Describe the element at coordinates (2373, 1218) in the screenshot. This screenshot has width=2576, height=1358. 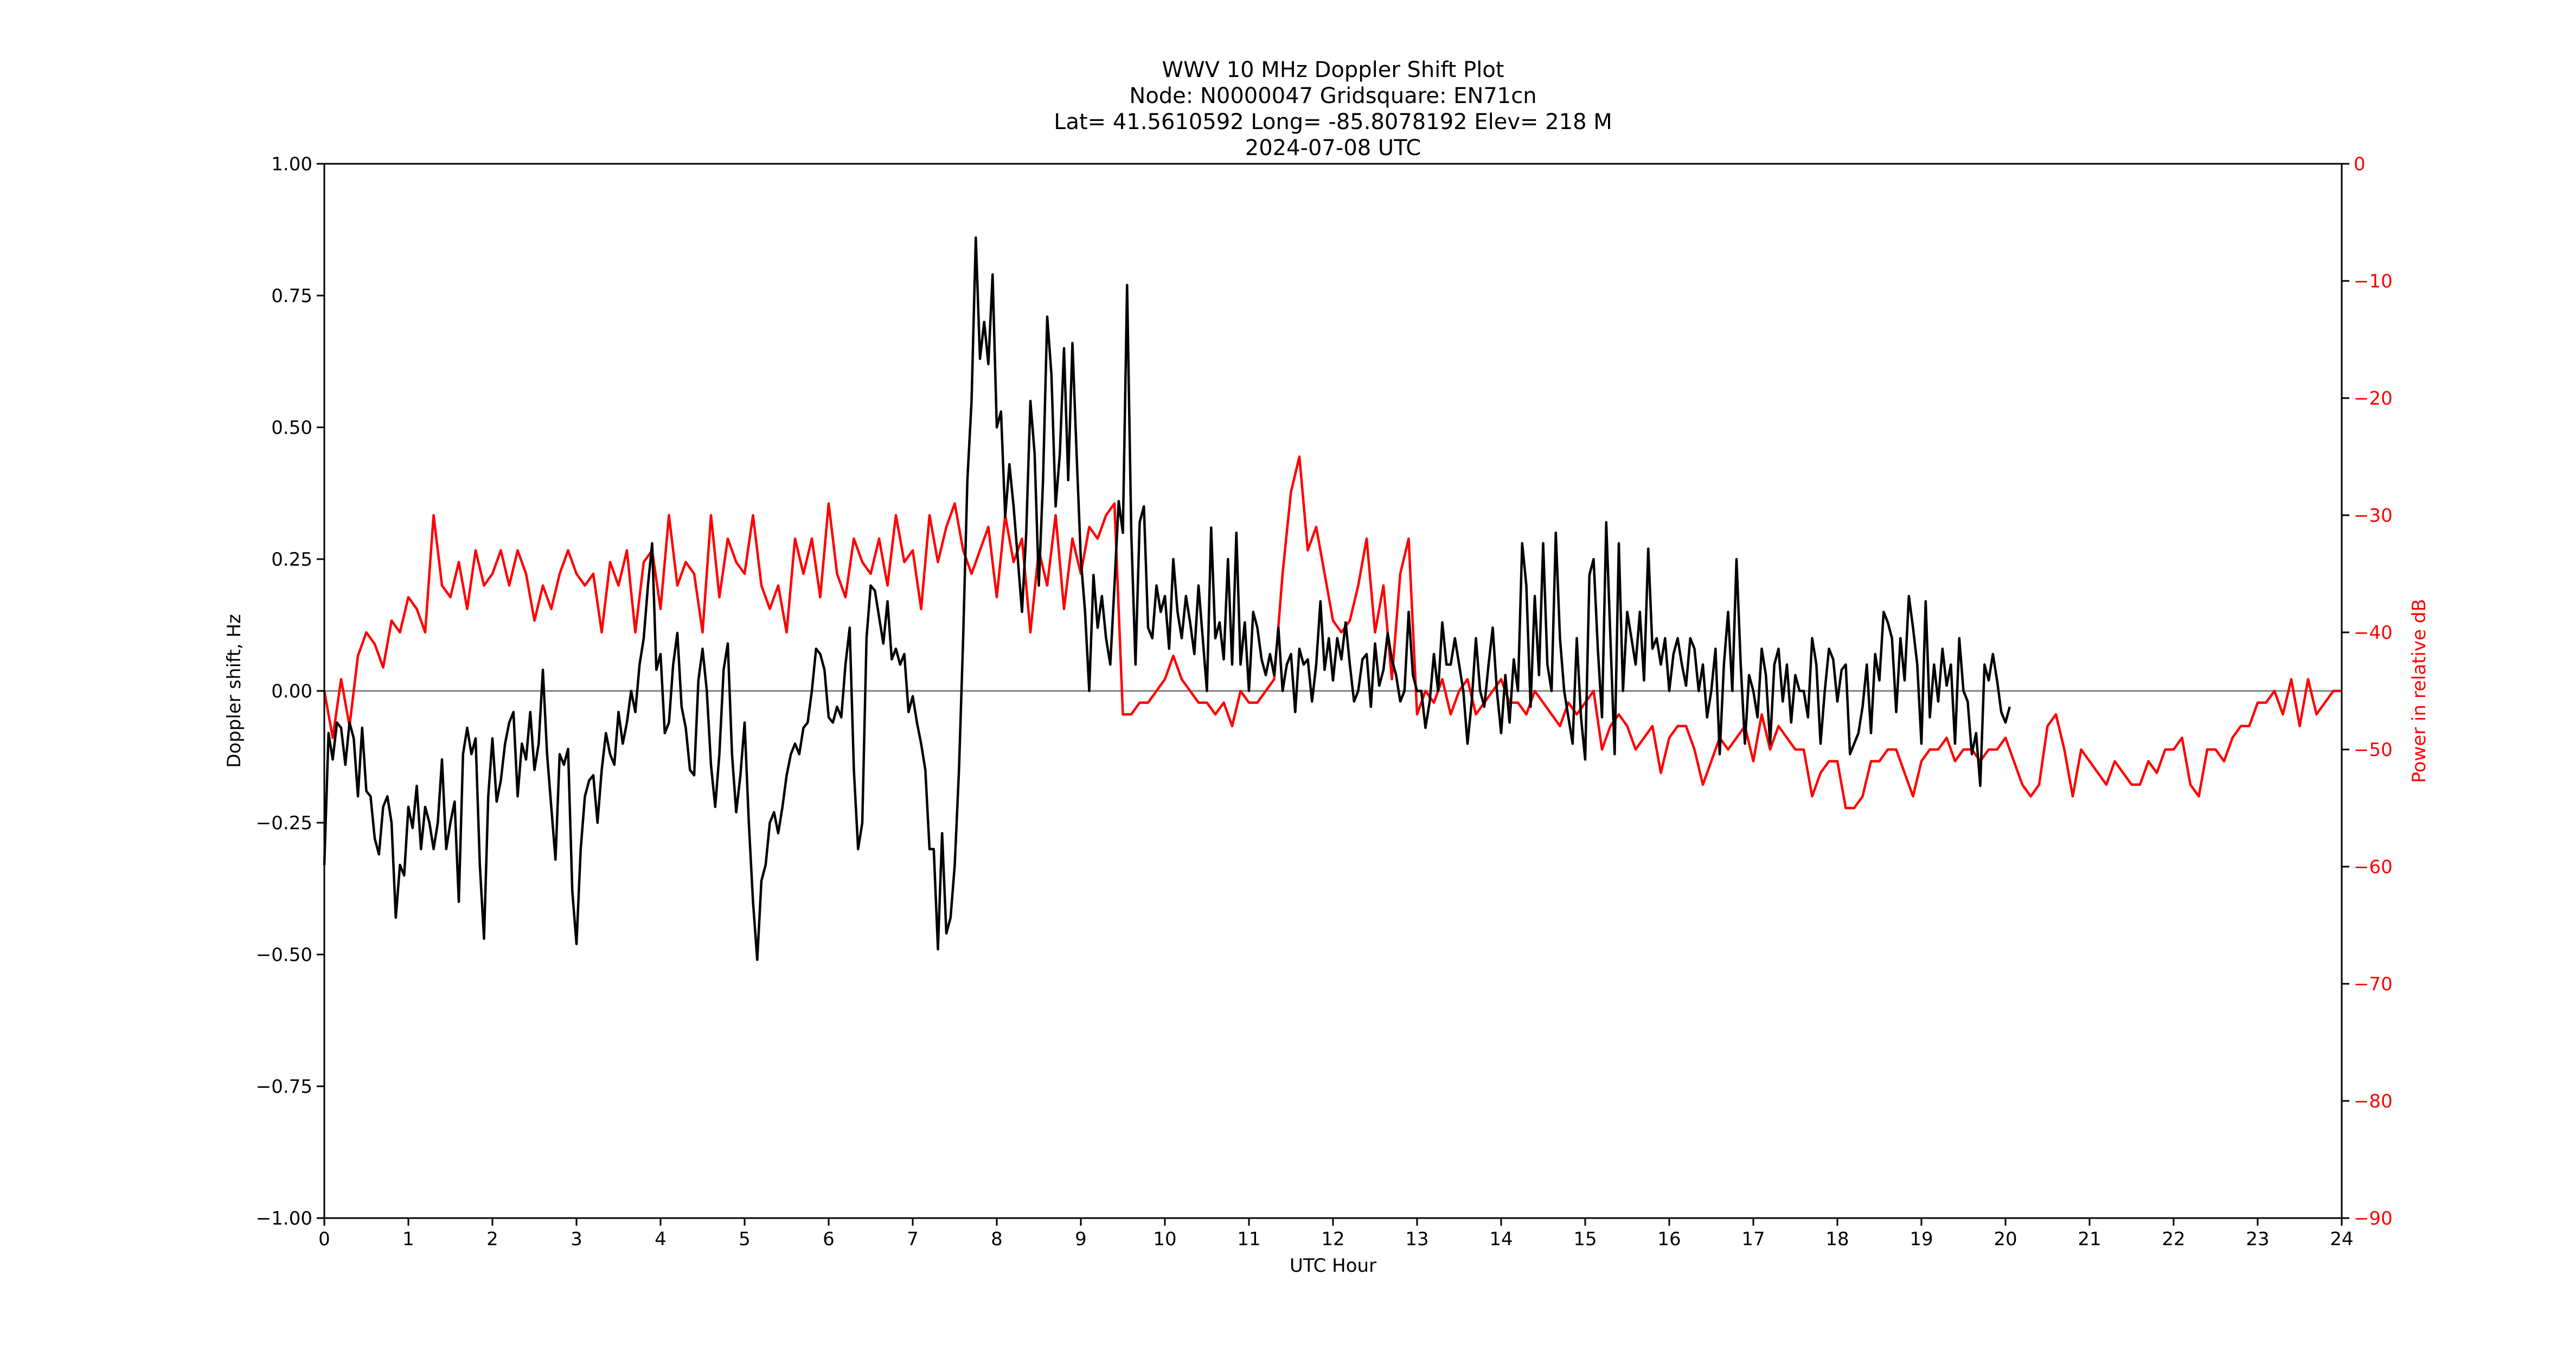
I see `y-right-tick-label: −90` at that location.